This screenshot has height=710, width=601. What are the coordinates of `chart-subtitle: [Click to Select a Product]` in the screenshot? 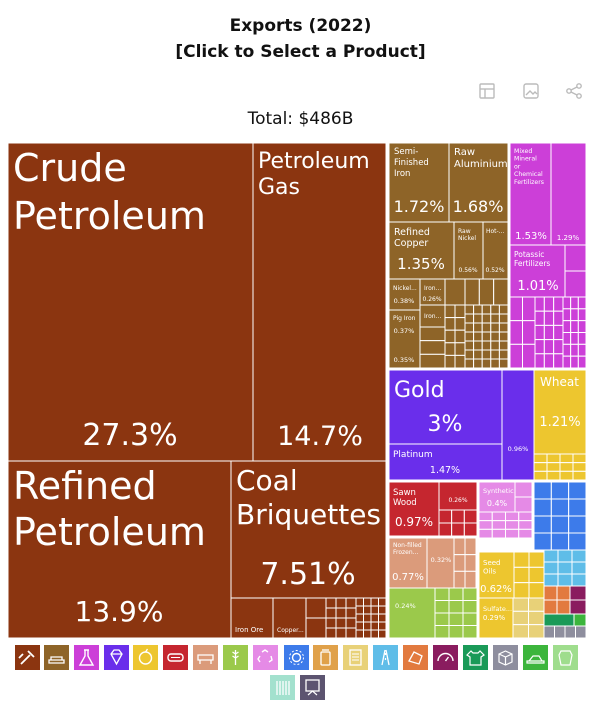 It's located at (300, 52).